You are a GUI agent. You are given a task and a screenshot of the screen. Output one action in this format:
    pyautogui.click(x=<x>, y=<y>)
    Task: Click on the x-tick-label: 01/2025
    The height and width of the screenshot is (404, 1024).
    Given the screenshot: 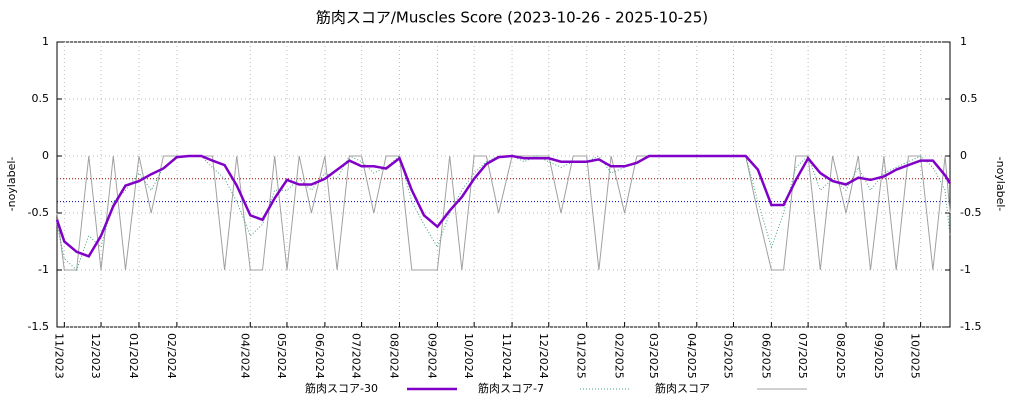 What is the action you would take?
    pyautogui.click(x=581, y=356)
    